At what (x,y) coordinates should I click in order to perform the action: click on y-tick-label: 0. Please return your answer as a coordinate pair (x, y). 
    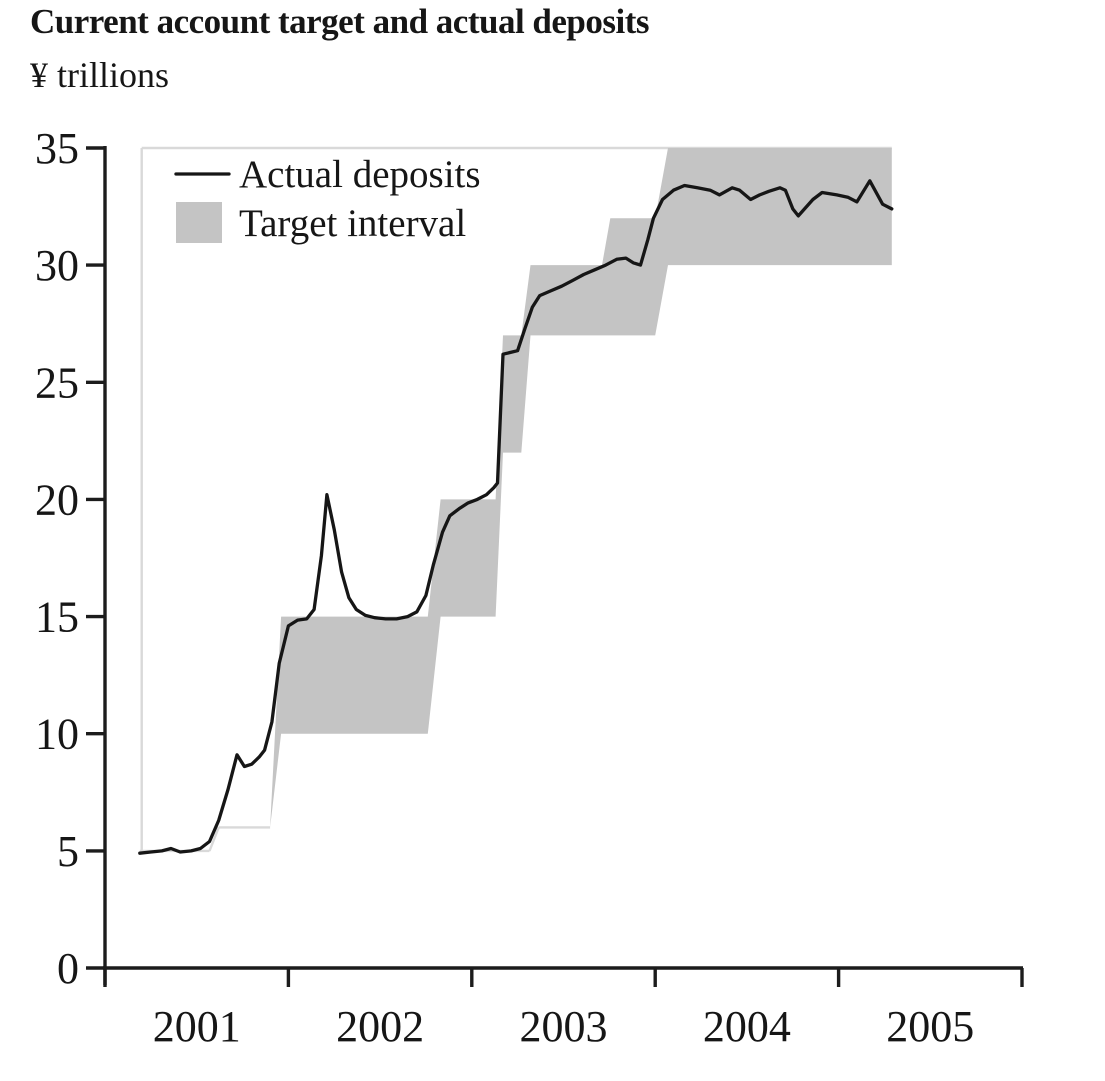
    Looking at the image, I should click on (68, 968).